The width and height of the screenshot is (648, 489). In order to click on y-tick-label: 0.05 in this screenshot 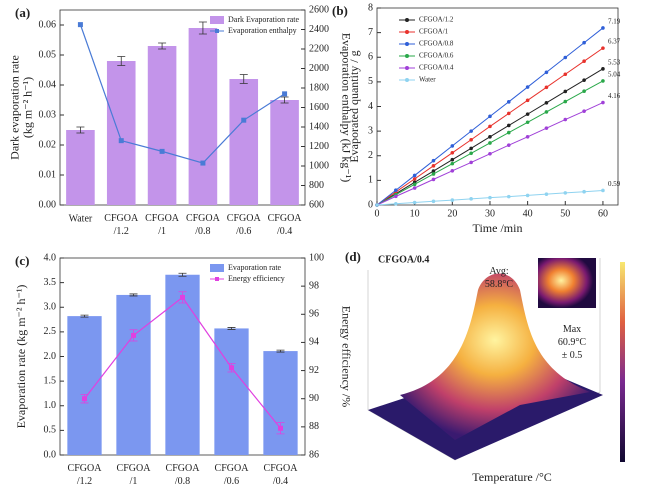, I will do `click(48, 54)`.